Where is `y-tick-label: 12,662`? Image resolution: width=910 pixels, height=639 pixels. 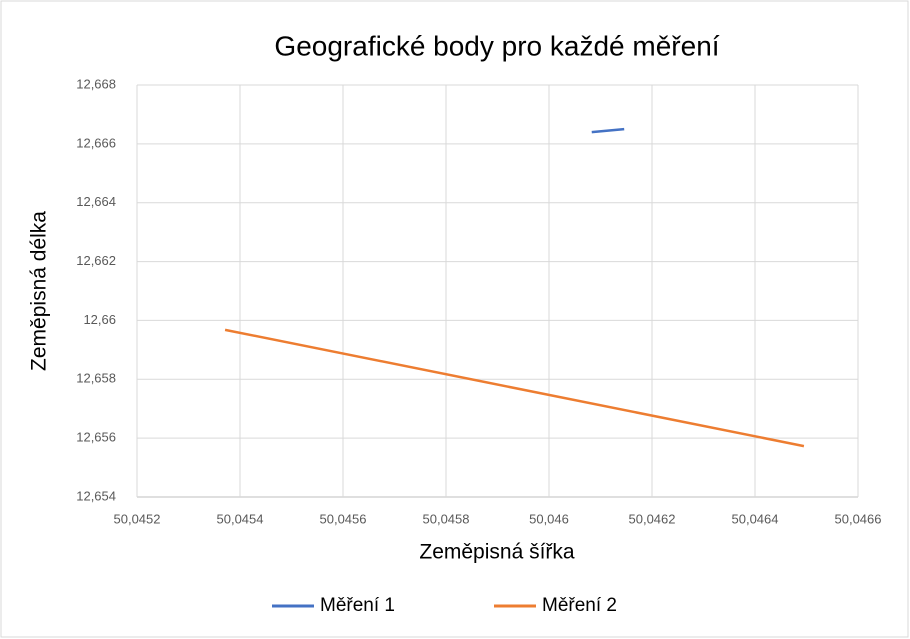 y-tick-label: 12,662 is located at coordinates (96, 260).